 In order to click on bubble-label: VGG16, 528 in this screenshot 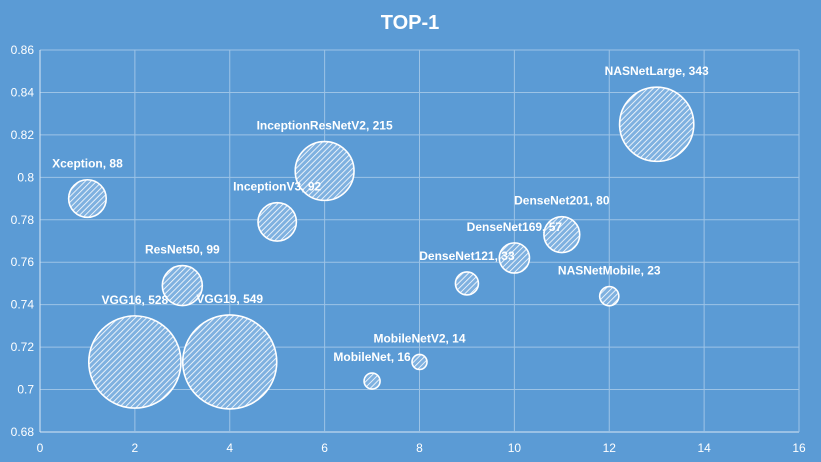, I will do `click(135, 300)`.